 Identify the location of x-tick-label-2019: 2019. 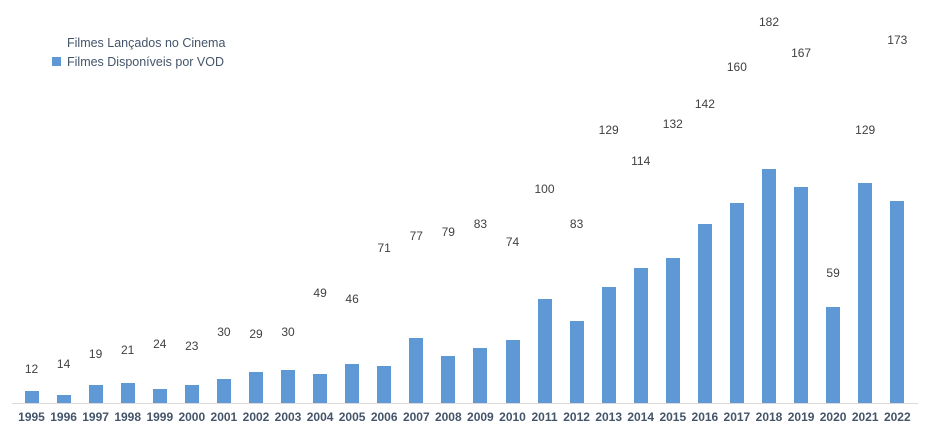
(801, 417).